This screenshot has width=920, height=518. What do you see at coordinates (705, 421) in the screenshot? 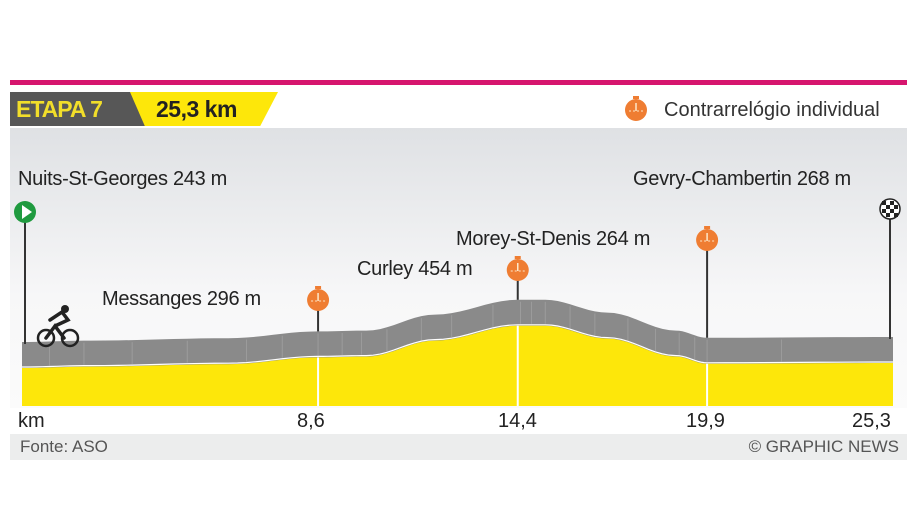
I see `x-tick-label: 19,9` at bounding box center [705, 421].